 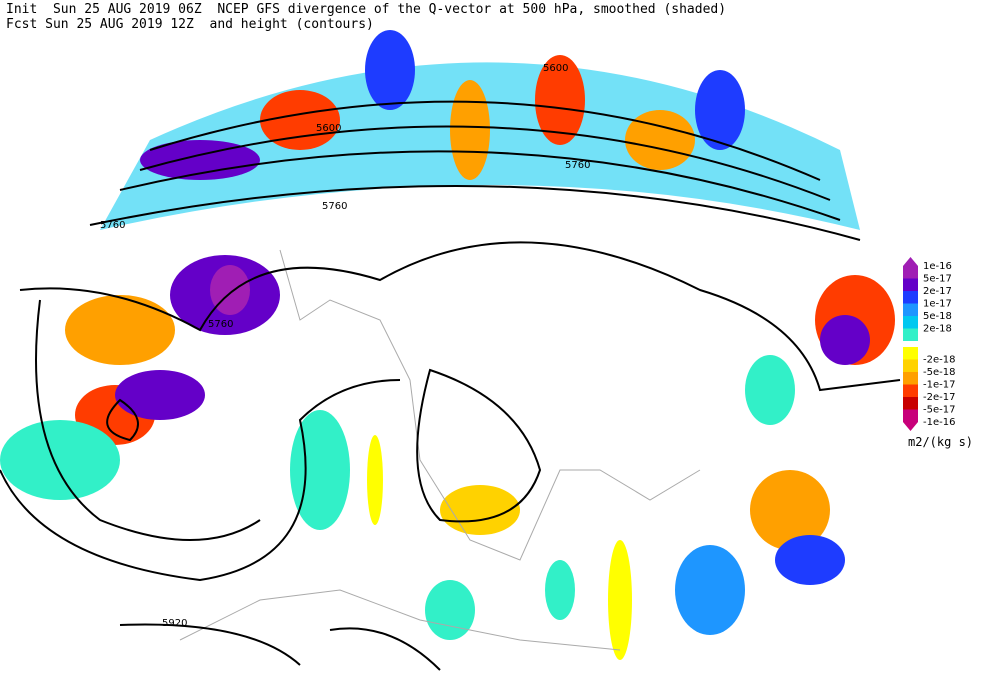 What do you see at coordinates (939, 397) in the screenshot?
I see `colorbar-label: -2e-17` at bounding box center [939, 397].